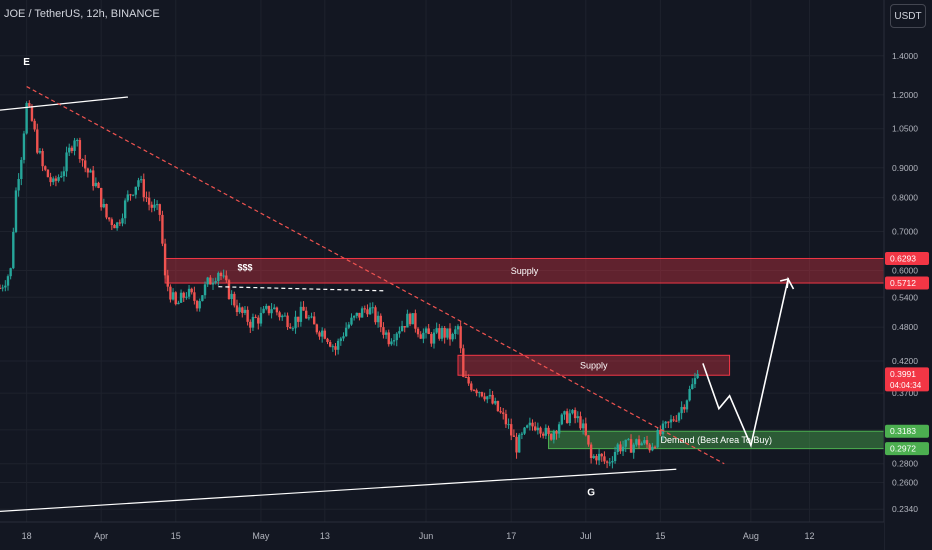 The width and height of the screenshot is (932, 550). What do you see at coordinates (325, 536) in the screenshot?
I see `x-tick-label: 13` at bounding box center [325, 536].